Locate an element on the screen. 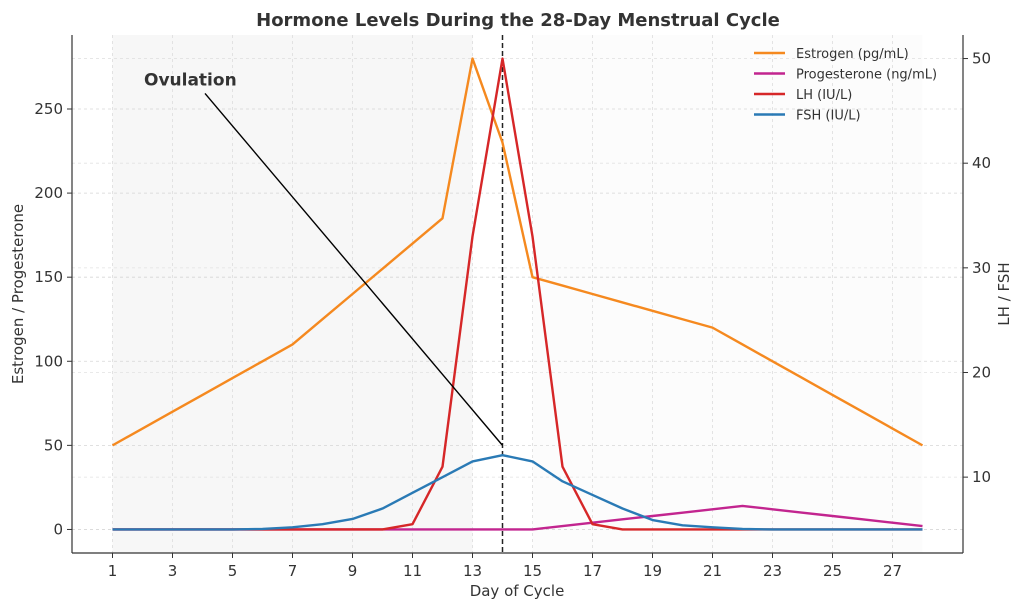  y-left-tick-label: 250 is located at coordinates (48, 109).